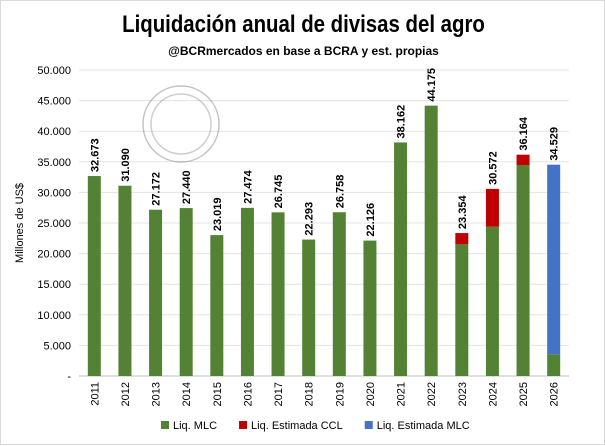 This screenshot has height=446, width=605. I want to click on bar-liq-mlc-2026, so click(554, 365).